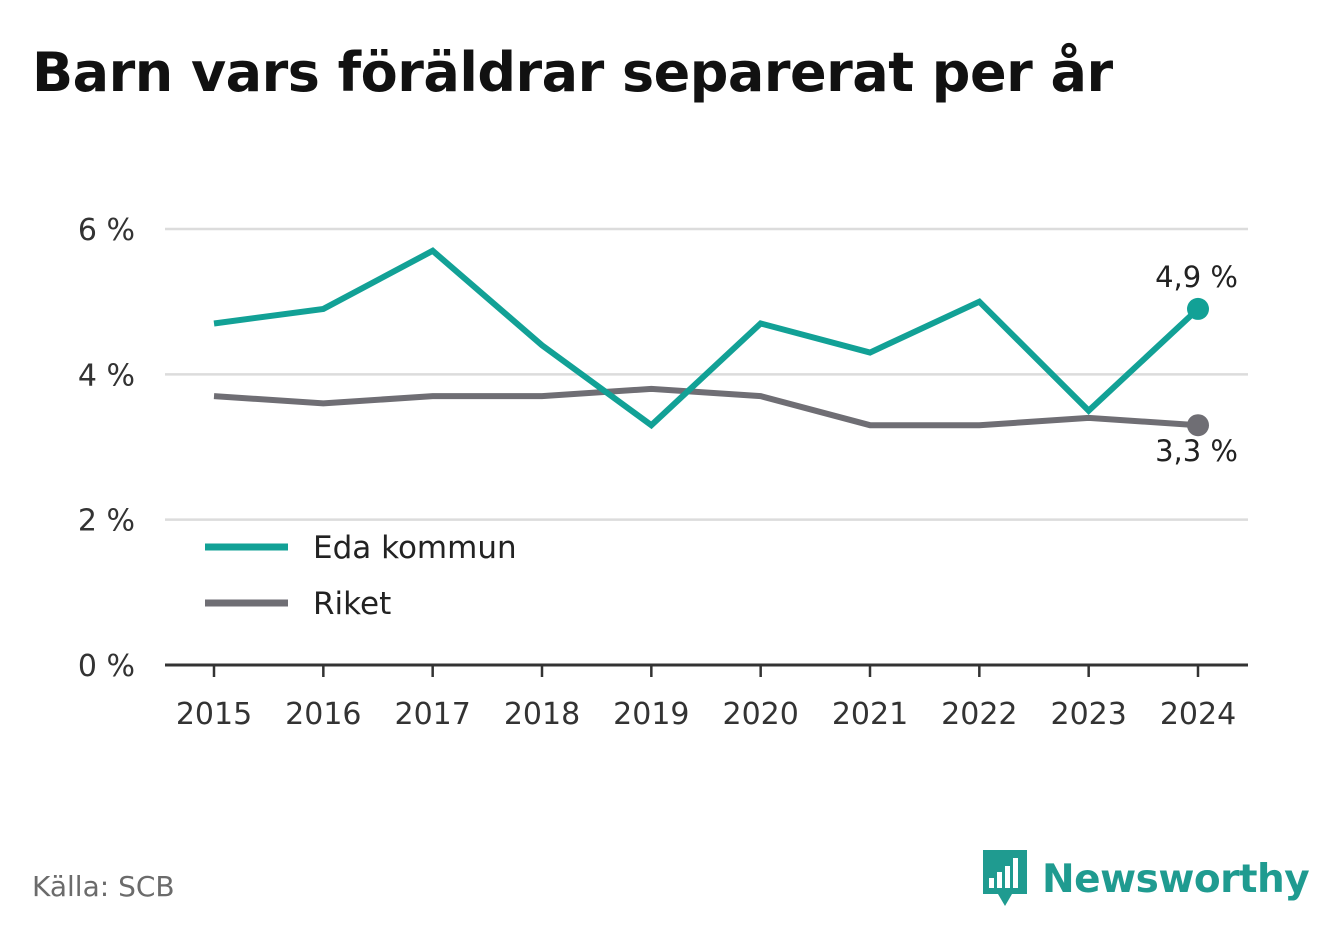 This screenshot has height=939, width=1322. I want to click on legend-background, so click(376, 580).